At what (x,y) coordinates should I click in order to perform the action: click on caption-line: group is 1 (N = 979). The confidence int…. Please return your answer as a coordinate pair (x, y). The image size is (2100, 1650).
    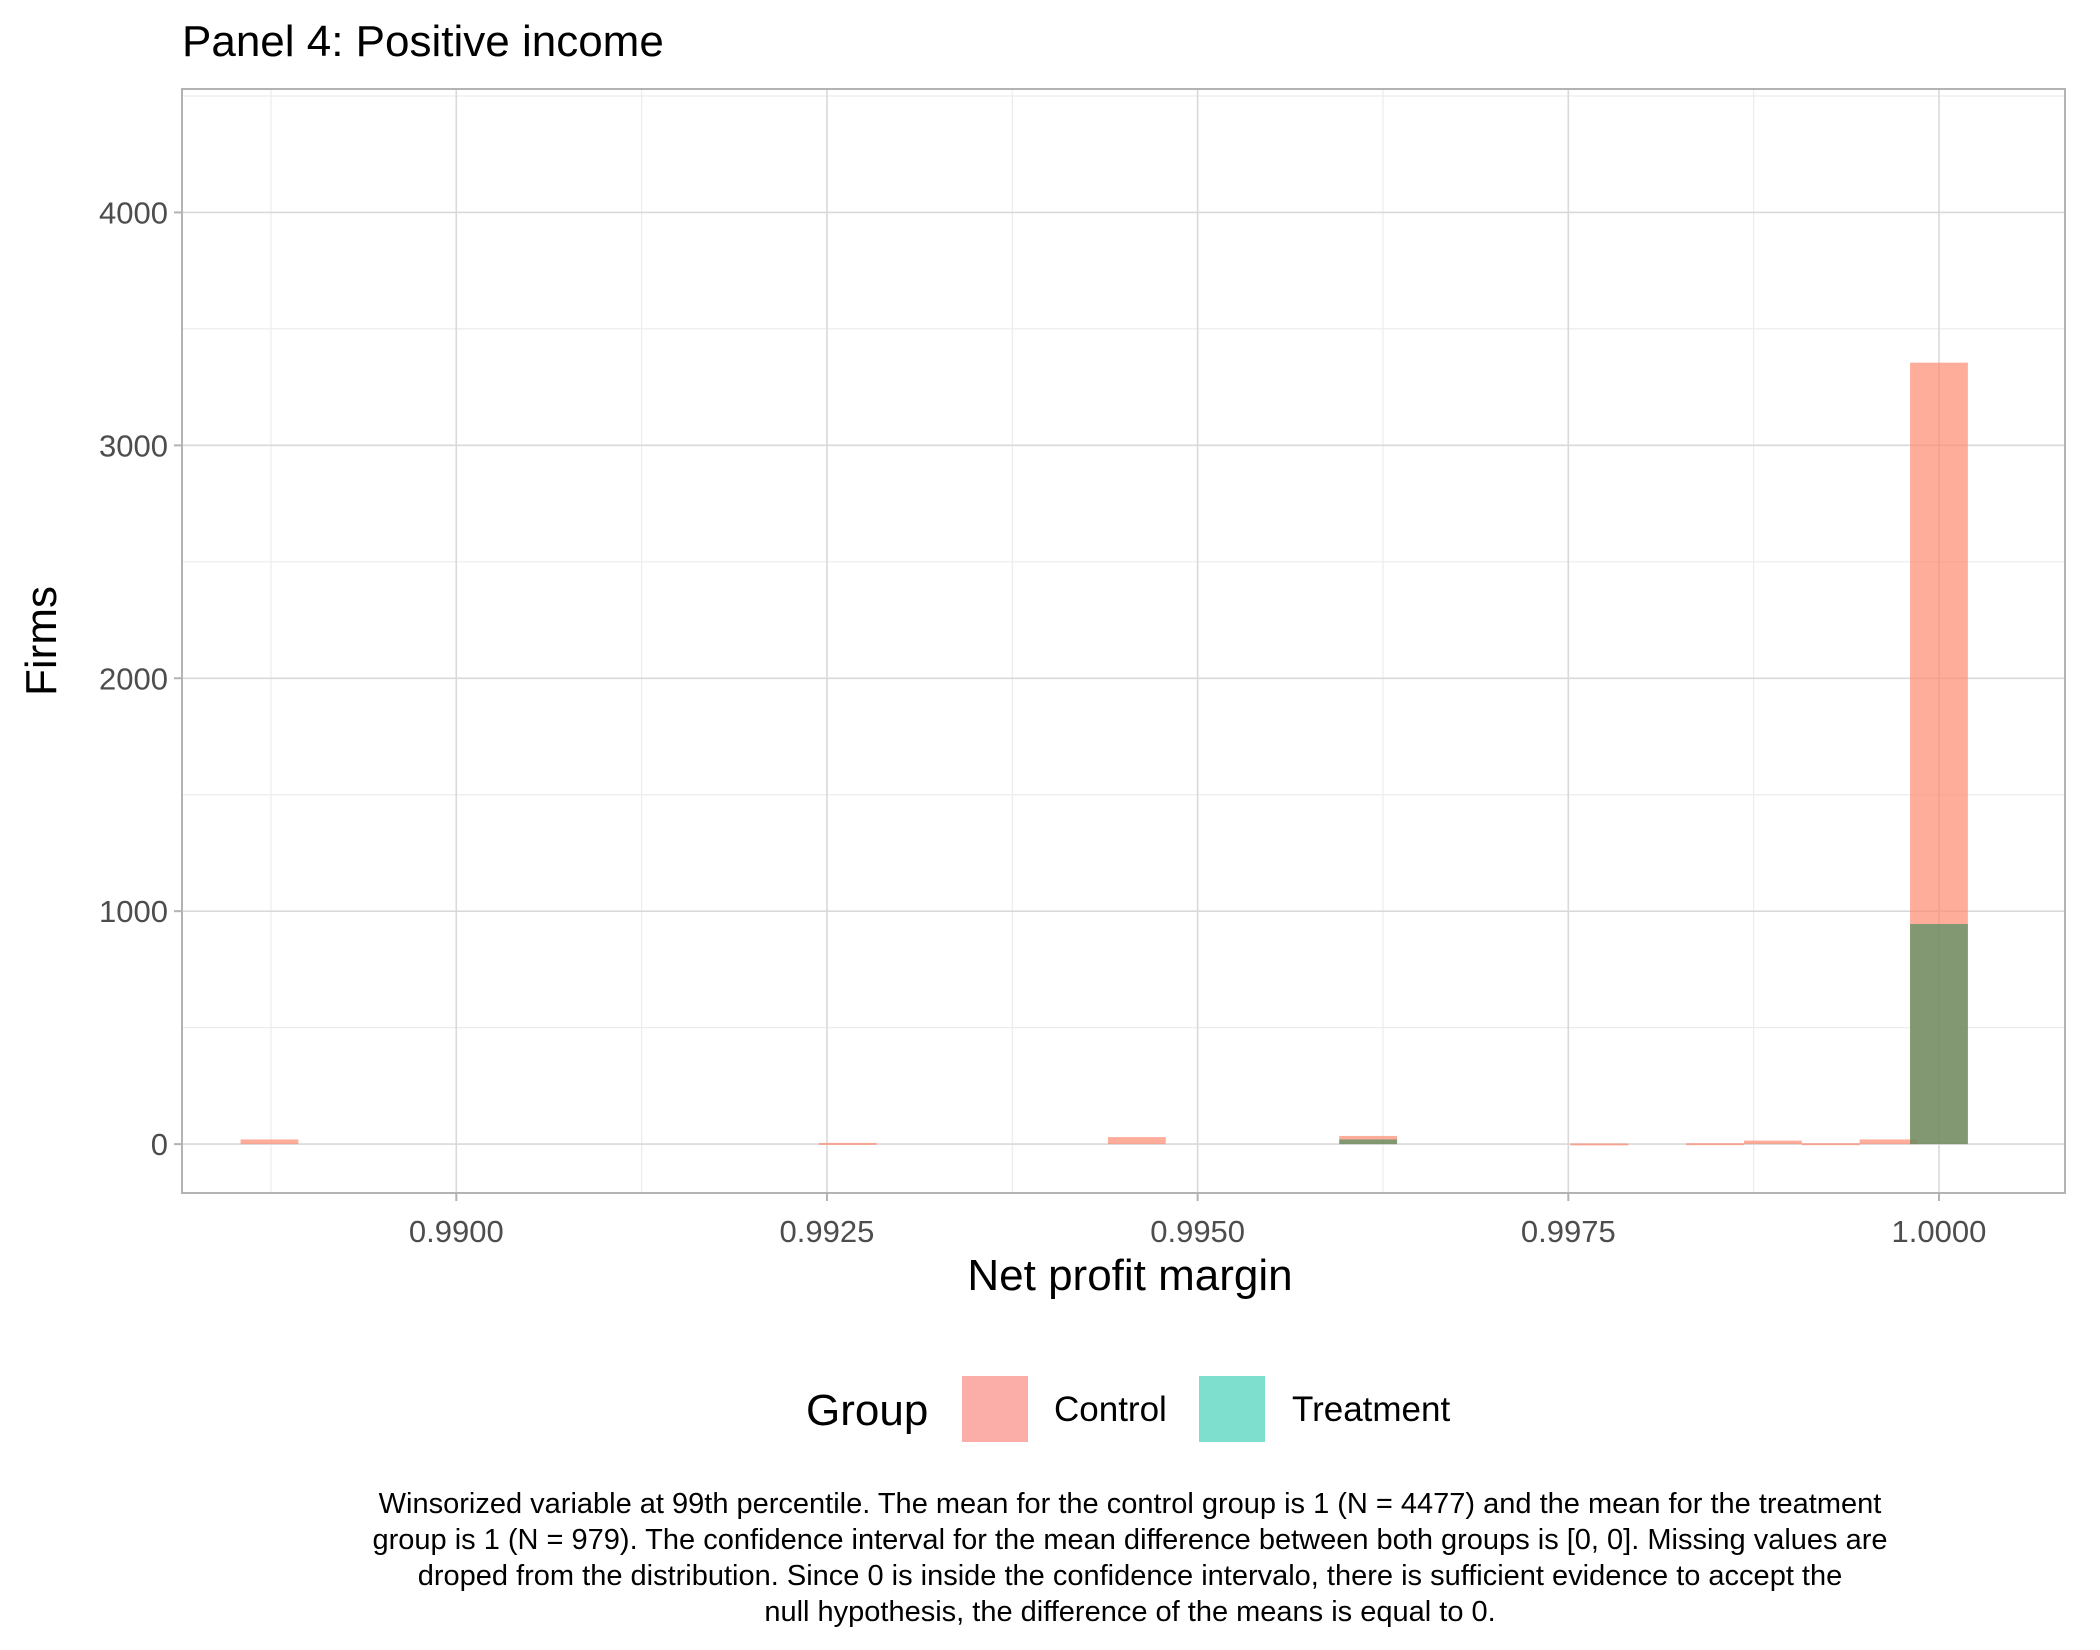
    Looking at the image, I should click on (1130, 1540).